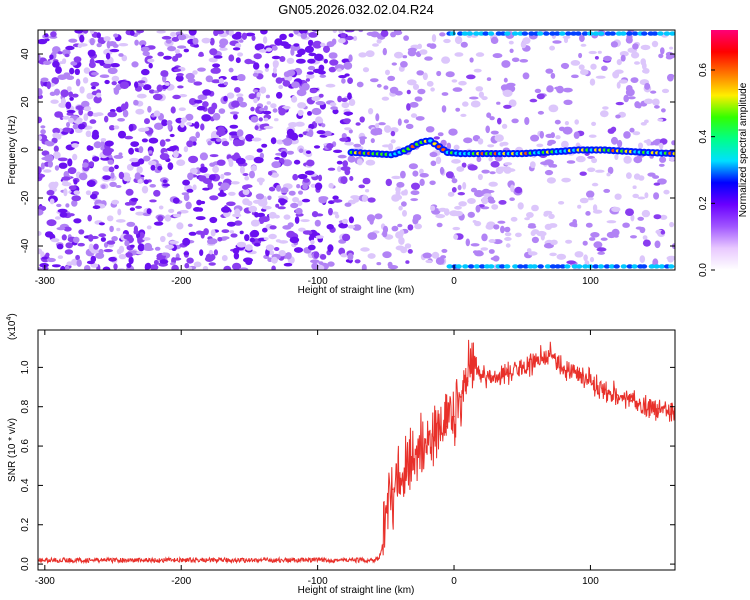  Describe the element at coordinates (181, 581) in the screenshot. I see `x-tick-label: -200` at that location.